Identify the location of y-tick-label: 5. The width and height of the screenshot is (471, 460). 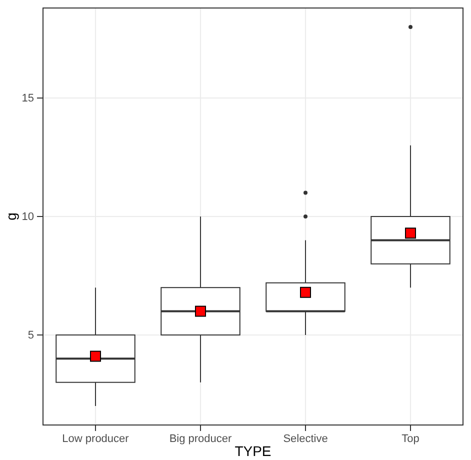
(31, 335).